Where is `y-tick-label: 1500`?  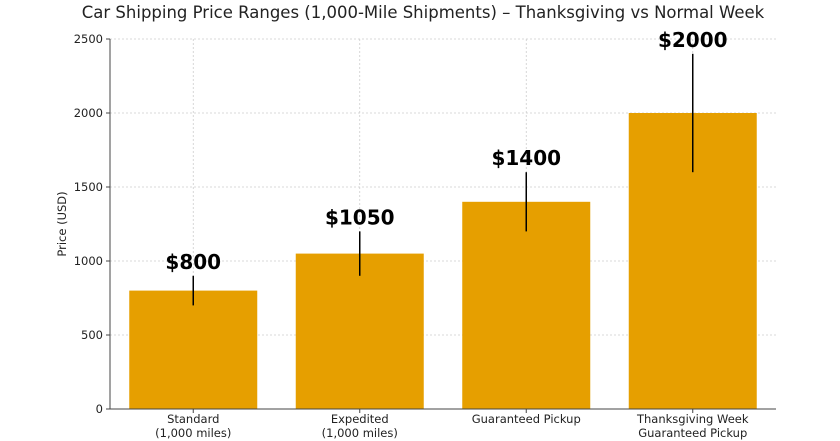 y-tick-label: 1500 is located at coordinates (88, 187).